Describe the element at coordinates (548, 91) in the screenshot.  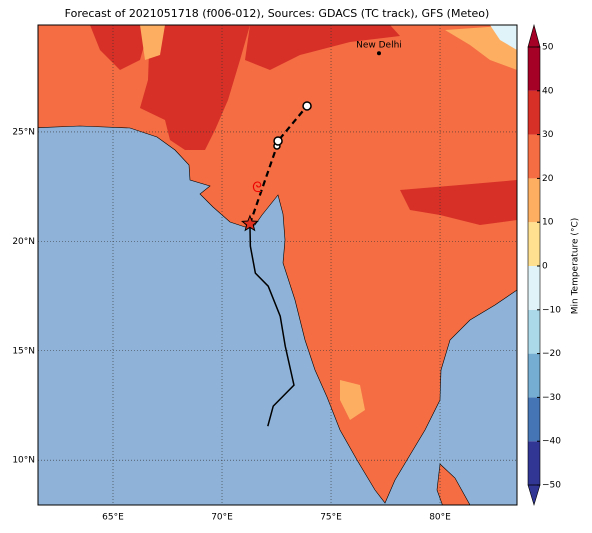
I see `colorbar-tick-label: 40` at that location.